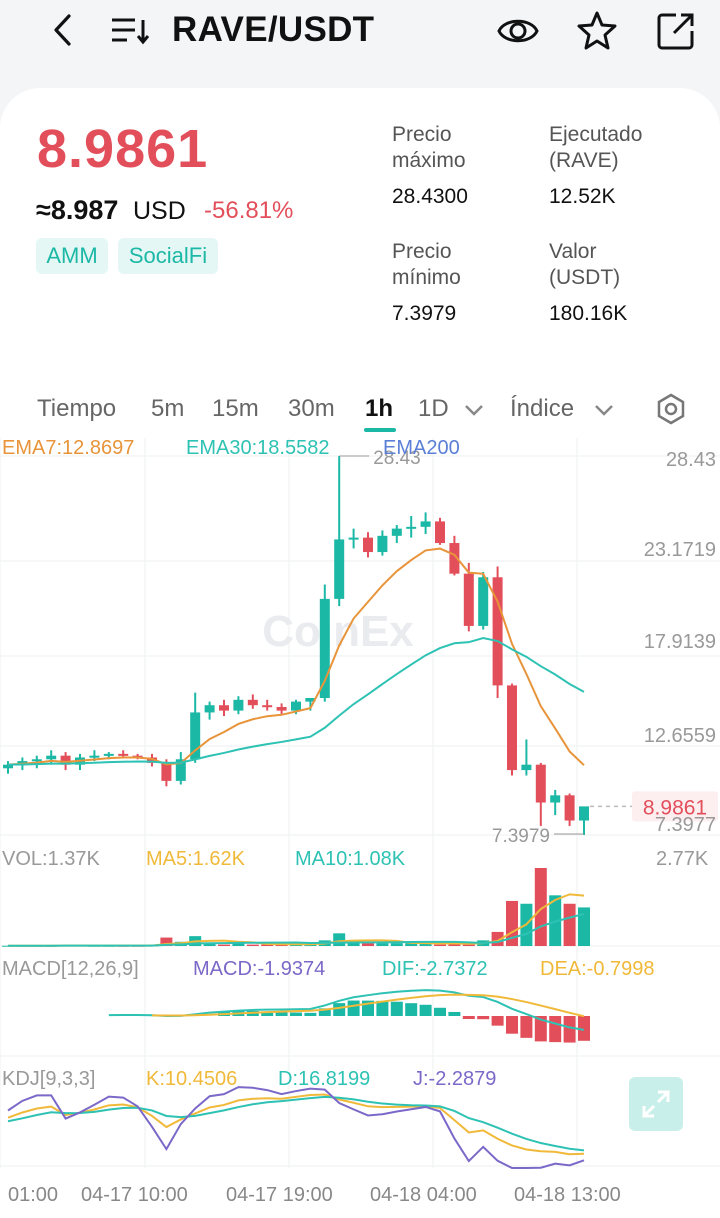 This screenshot has height=1218, width=720. I want to click on tab-indice: Índice, so click(542, 408).